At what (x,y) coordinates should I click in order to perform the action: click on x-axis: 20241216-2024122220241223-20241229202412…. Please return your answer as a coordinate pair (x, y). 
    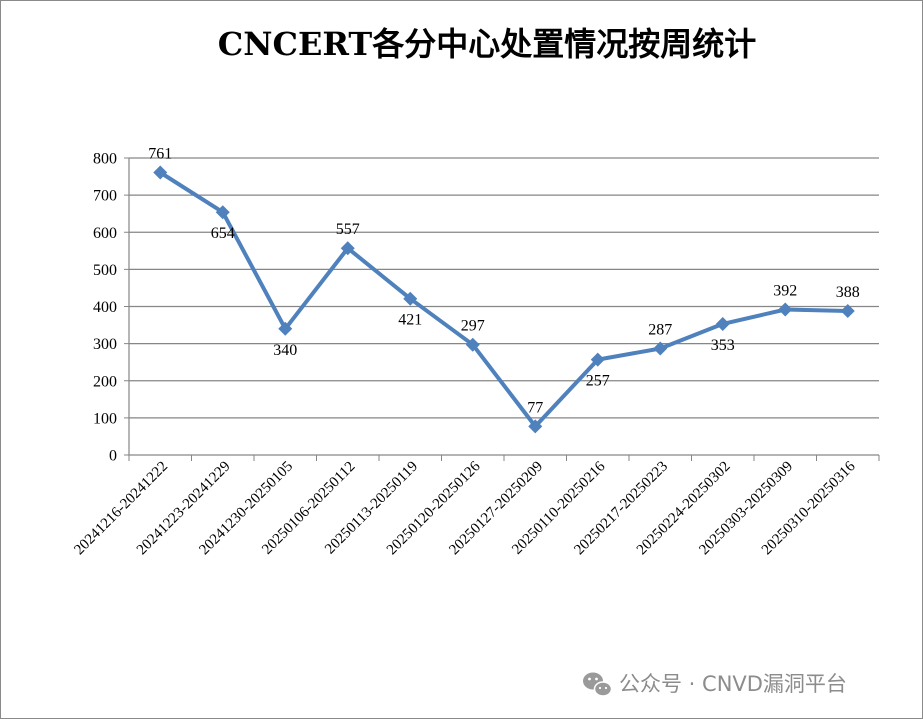
    Looking at the image, I should click on (475, 506).